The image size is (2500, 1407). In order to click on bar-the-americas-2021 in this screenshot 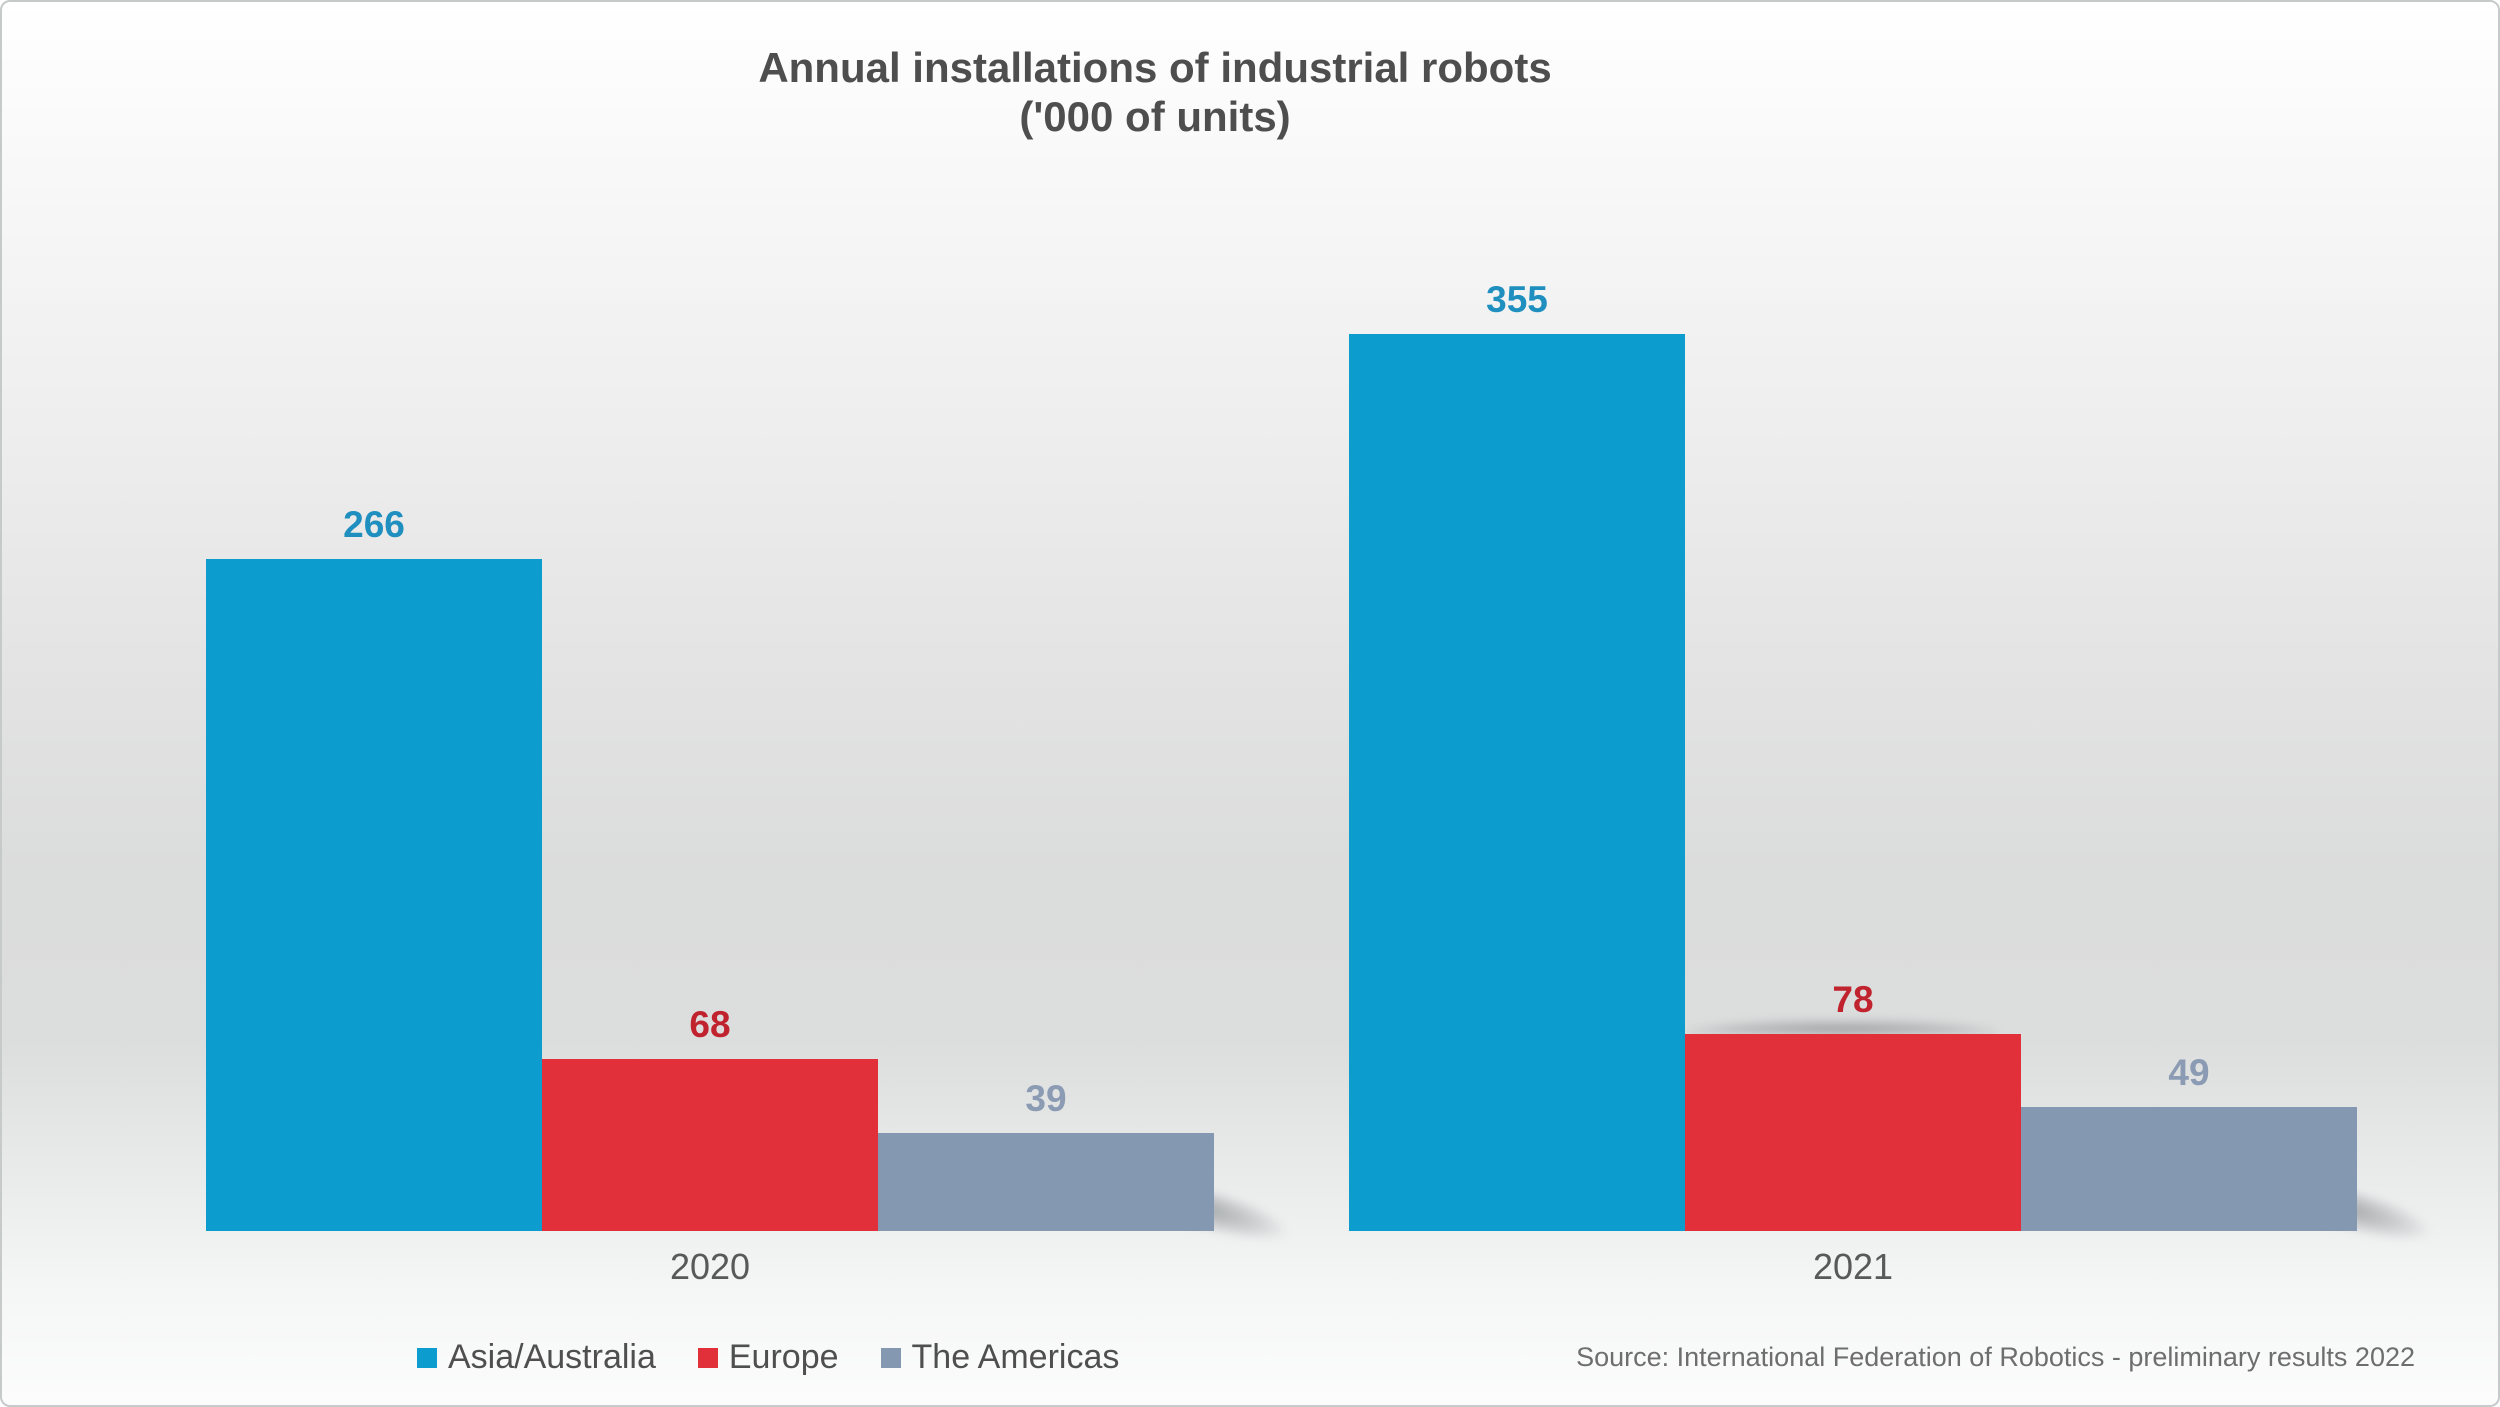, I will do `click(2189, 1169)`.